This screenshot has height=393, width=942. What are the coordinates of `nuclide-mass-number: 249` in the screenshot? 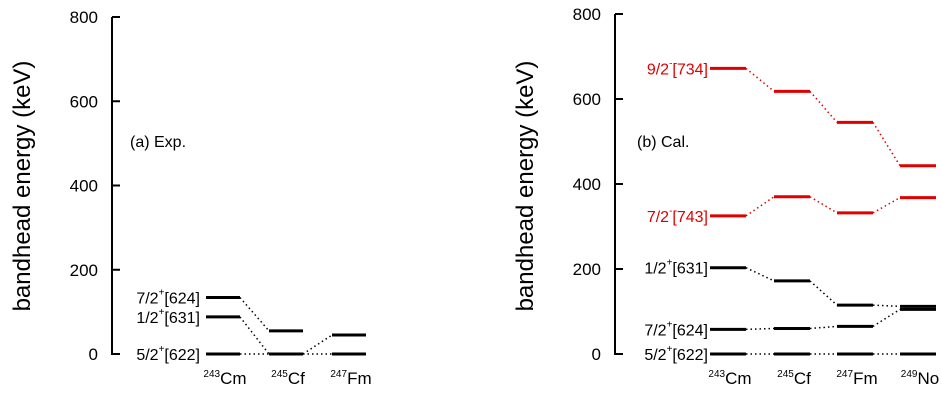 It's located at (909, 374).